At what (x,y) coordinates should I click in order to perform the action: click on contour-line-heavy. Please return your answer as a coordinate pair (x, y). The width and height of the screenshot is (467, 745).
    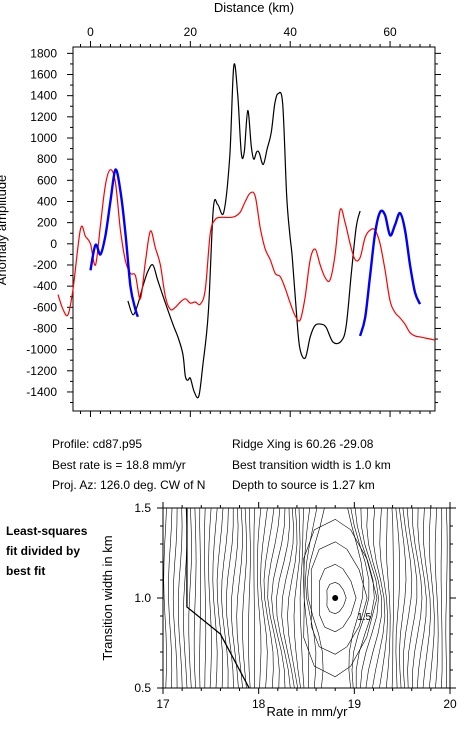
    Looking at the image, I should click on (218, 598).